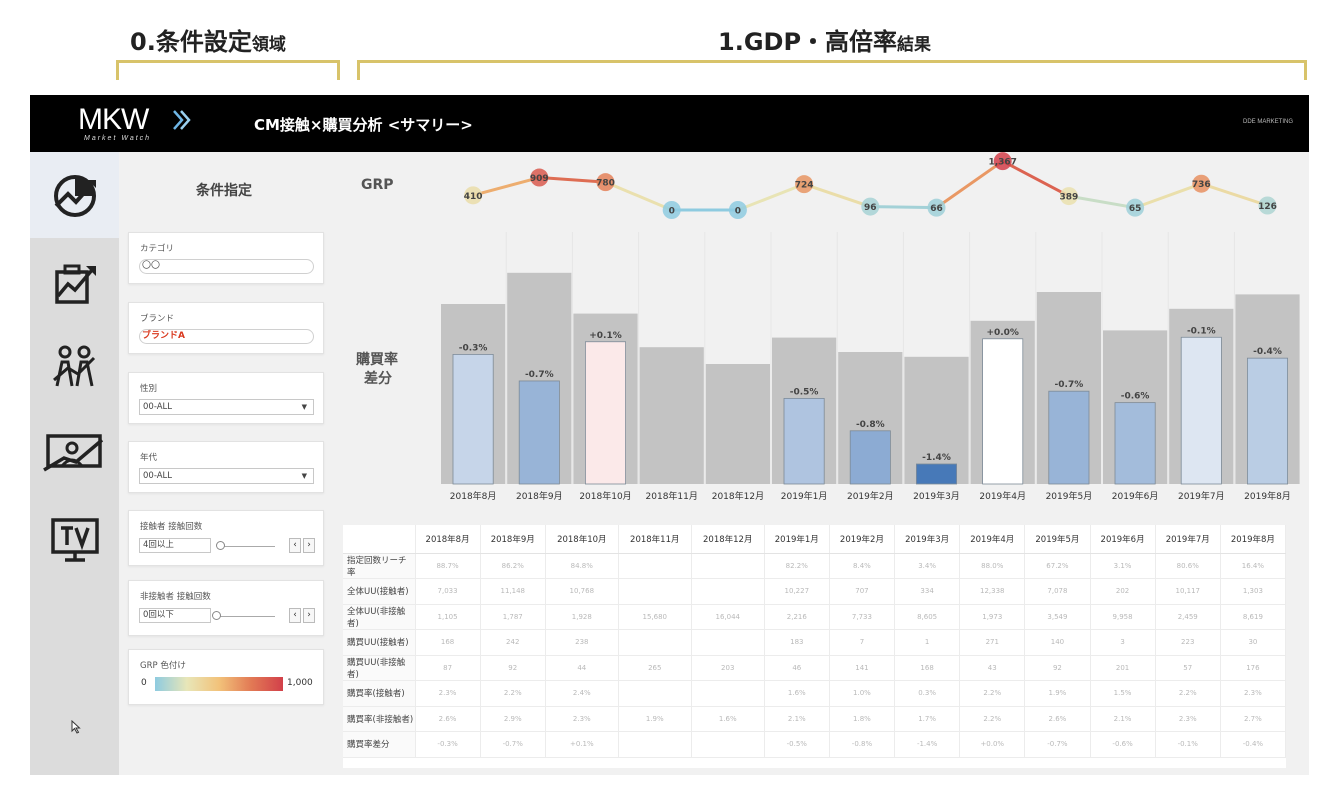  I want to click on contact-count-slider-handle, so click(220, 545).